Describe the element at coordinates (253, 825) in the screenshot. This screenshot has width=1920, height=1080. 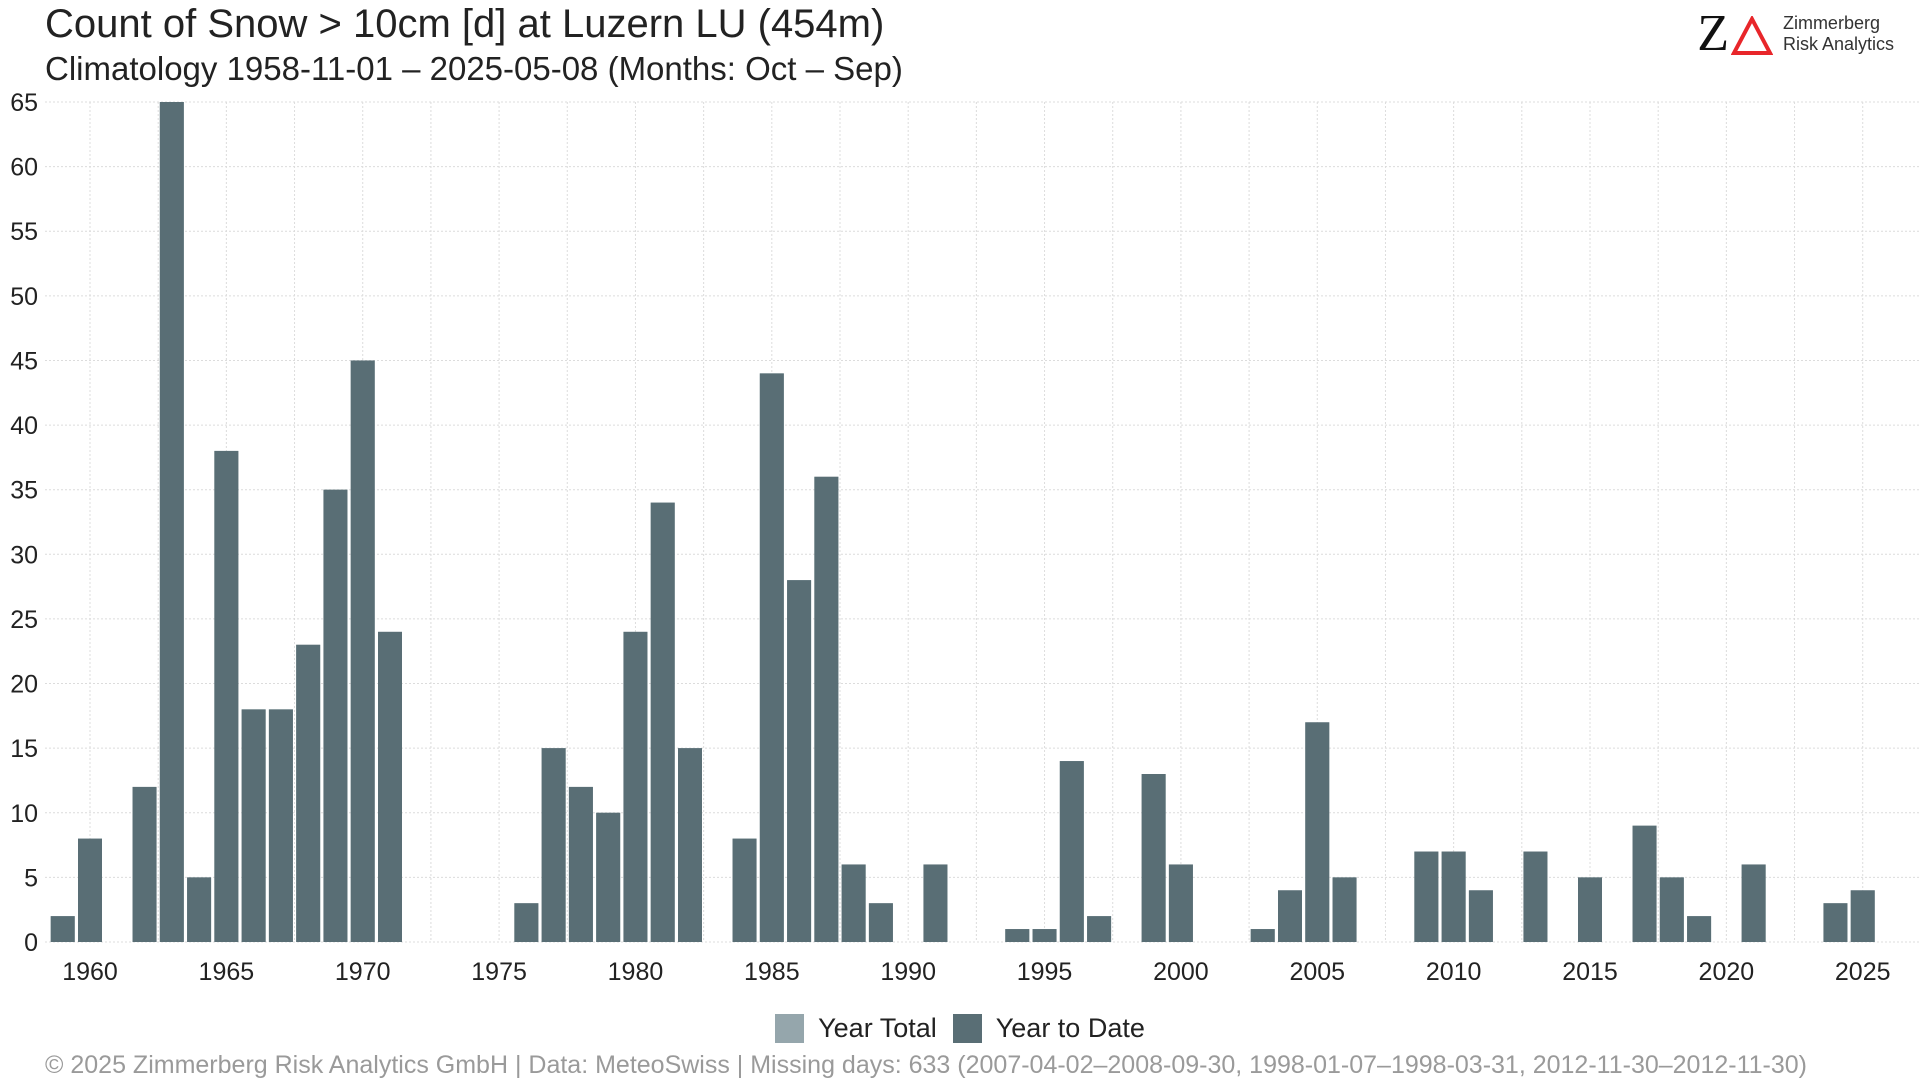
I see `bar-year-to-date-1966` at that location.